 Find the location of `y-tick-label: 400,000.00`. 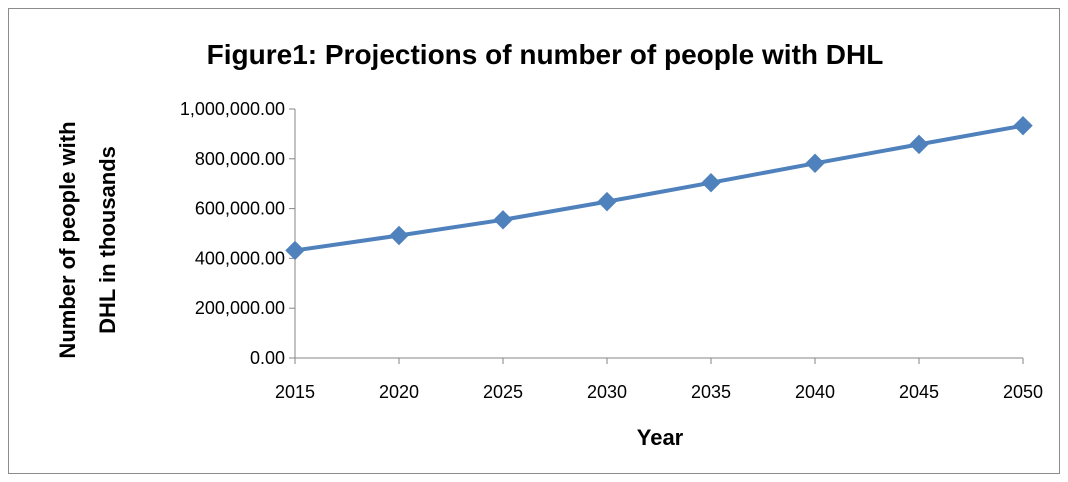

y-tick-label: 400,000.00 is located at coordinates (240, 258).